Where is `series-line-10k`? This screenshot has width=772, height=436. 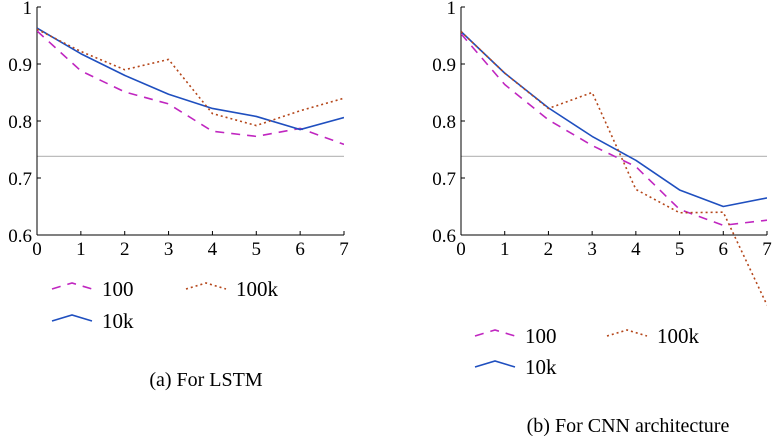 series-line-10k is located at coordinates (190, 79).